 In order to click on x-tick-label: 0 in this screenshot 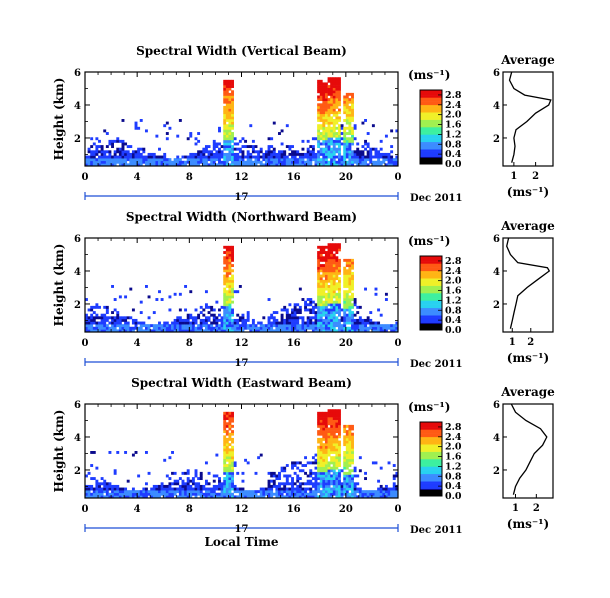, I will do `click(85, 177)`.